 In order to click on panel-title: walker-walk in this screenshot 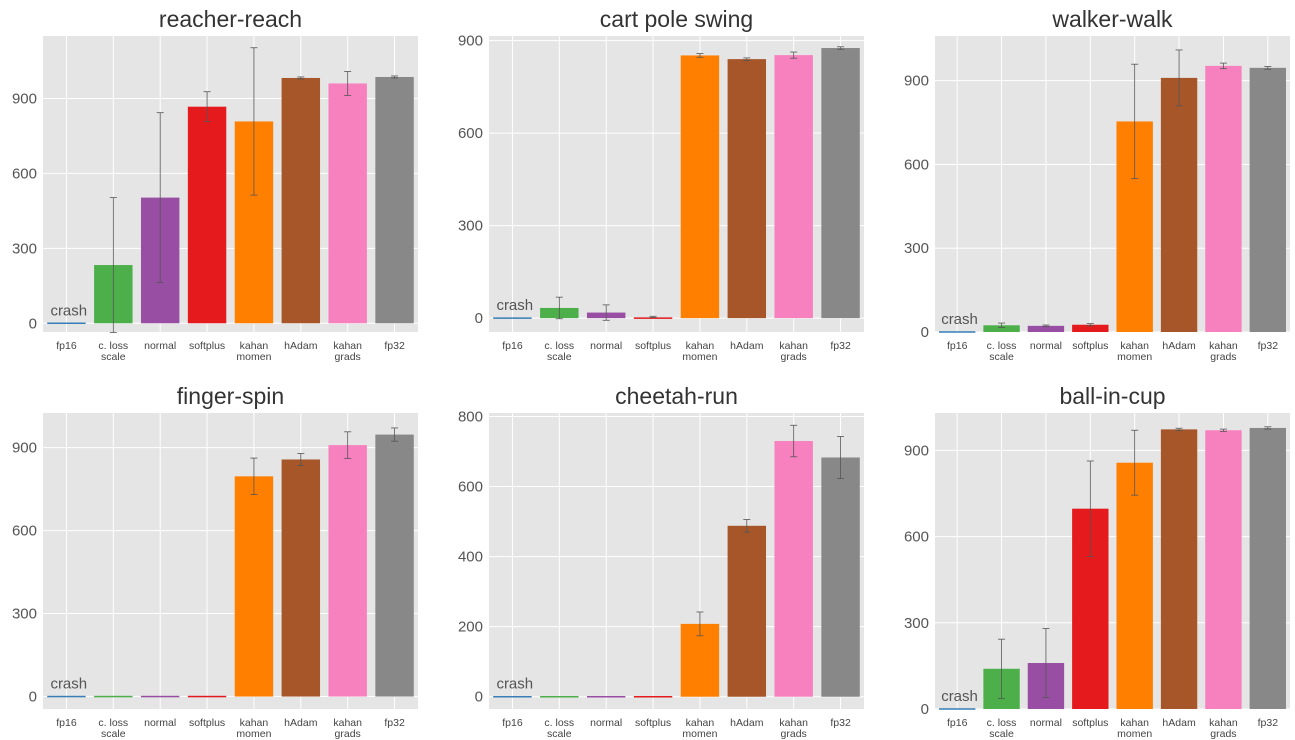, I will do `click(1112, 19)`.